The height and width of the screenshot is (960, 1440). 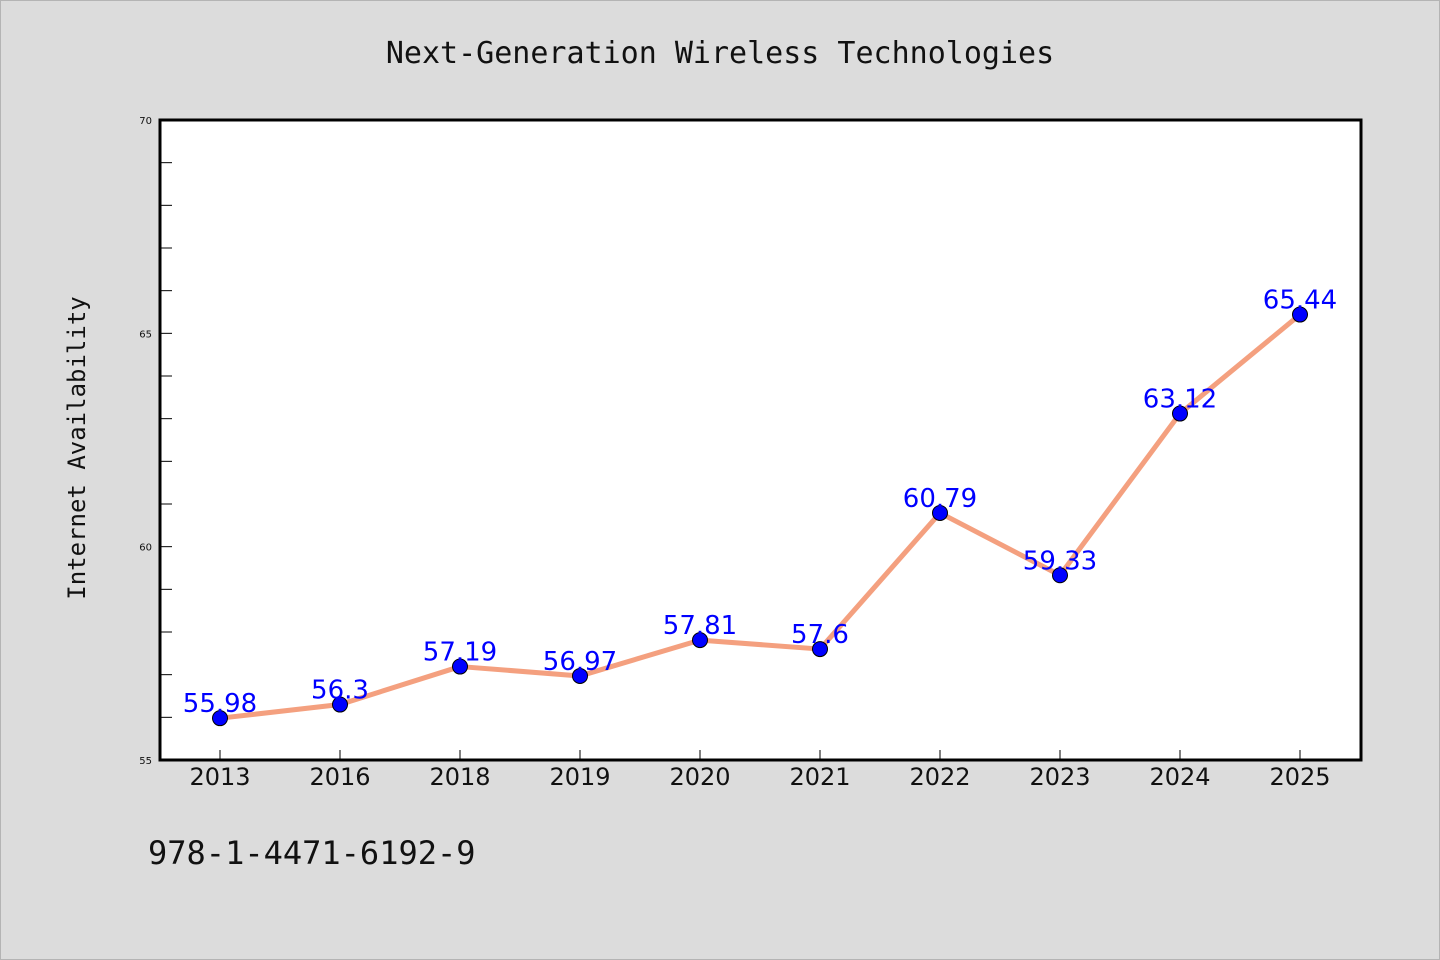 I want to click on data-label: 59.33, so click(x=1060, y=561).